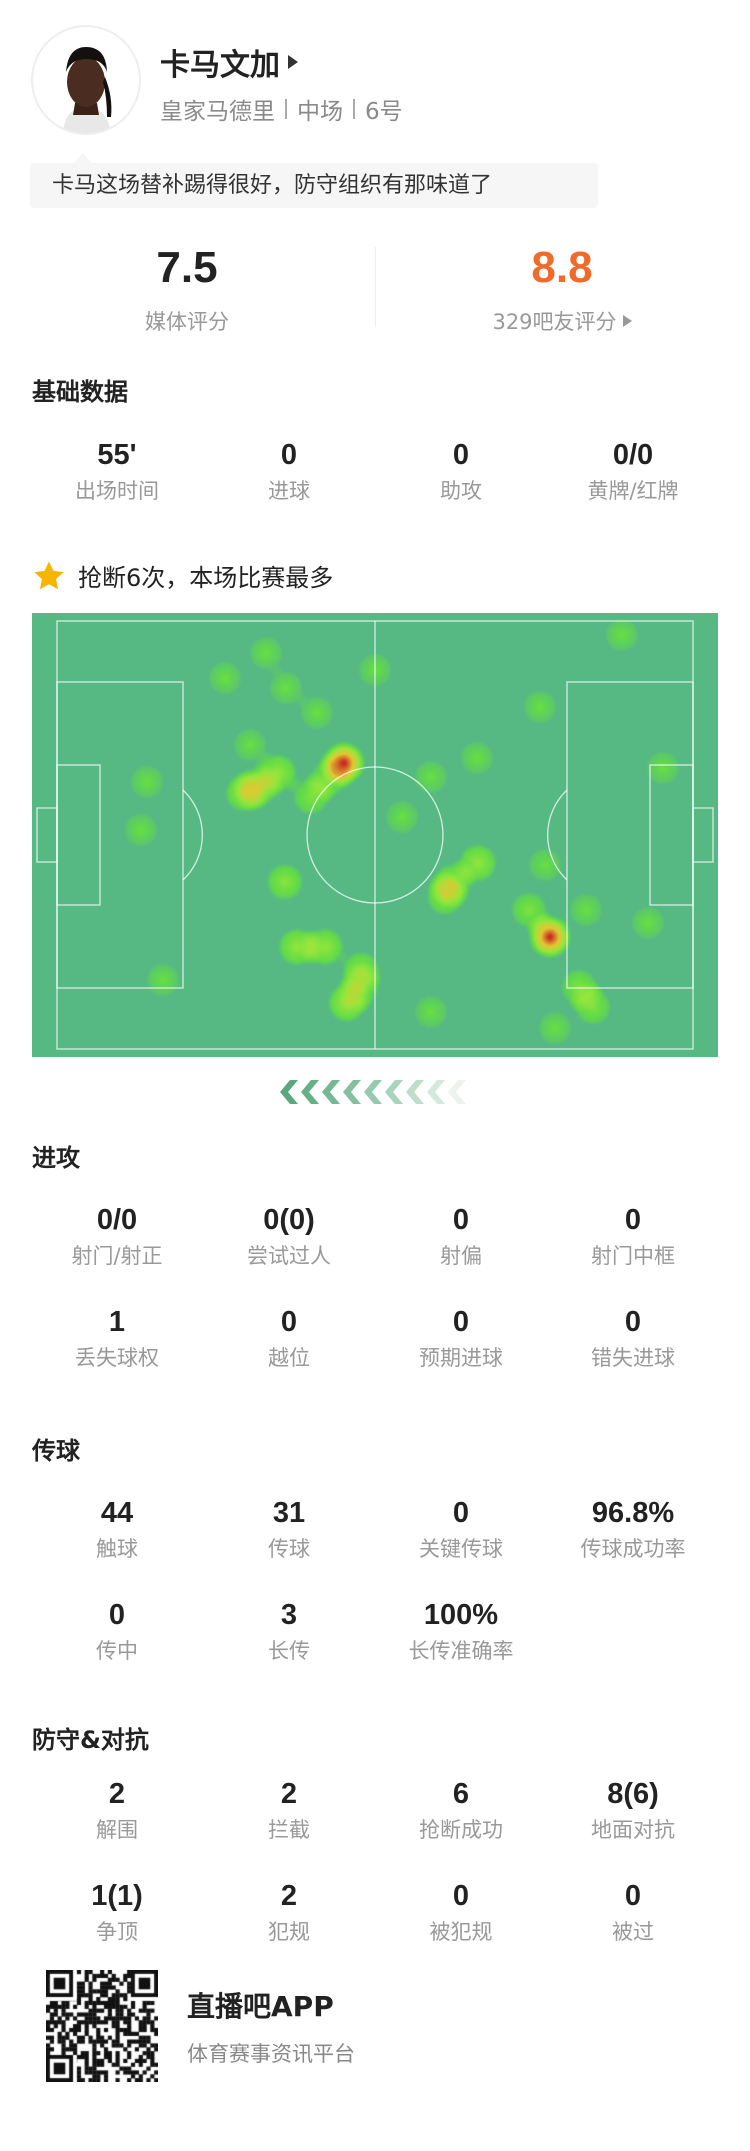  What do you see at coordinates (633, 1830) in the screenshot?
I see `stat-label: 地面对抗` at bounding box center [633, 1830].